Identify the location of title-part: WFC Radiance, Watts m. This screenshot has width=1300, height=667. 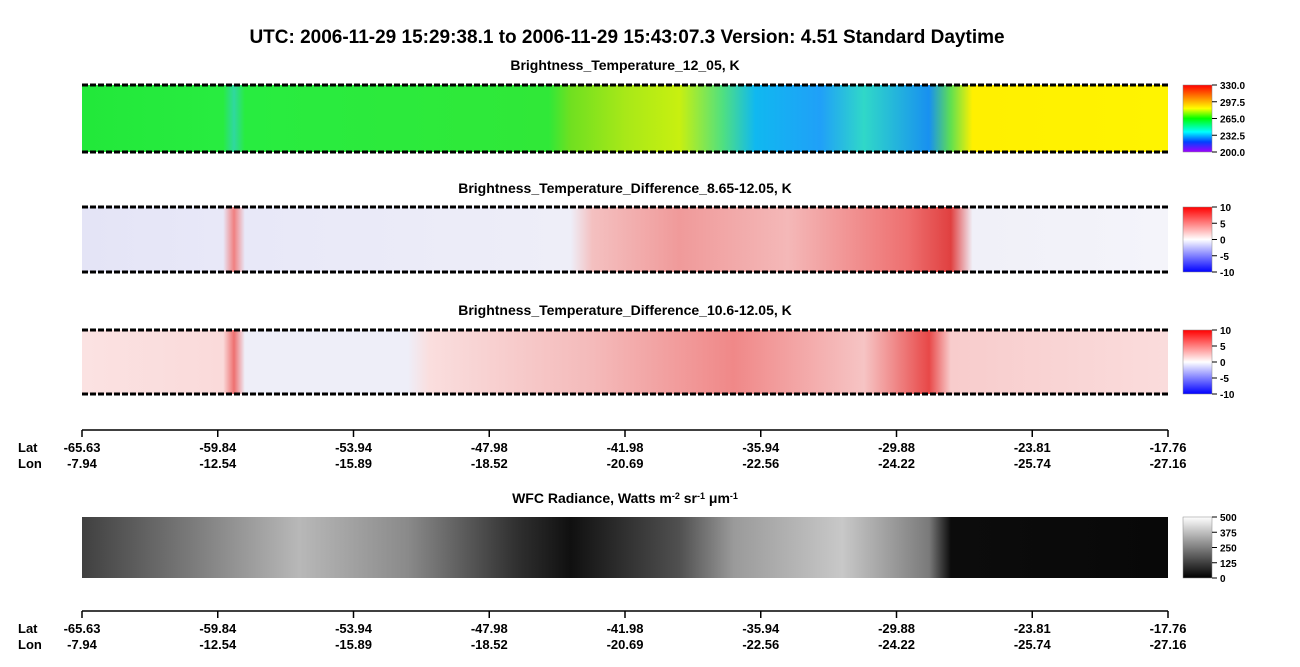
(592, 498).